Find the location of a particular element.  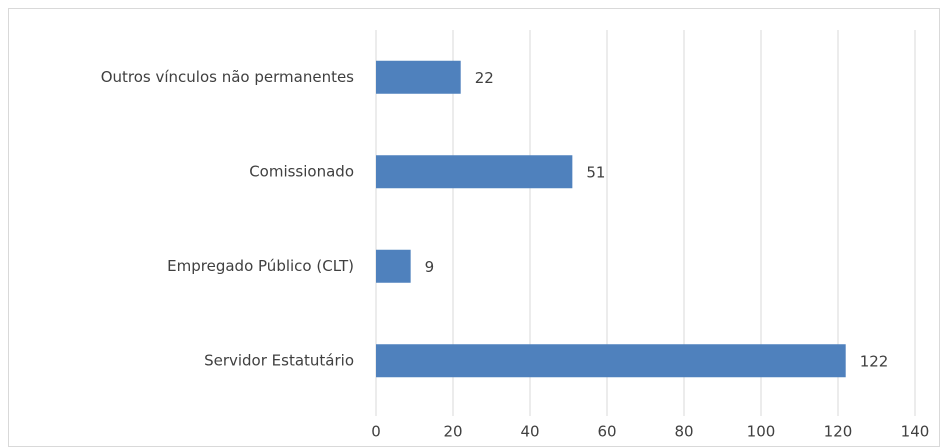

y-tick-label: Empregado Público (CLT) is located at coordinates (260, 266).